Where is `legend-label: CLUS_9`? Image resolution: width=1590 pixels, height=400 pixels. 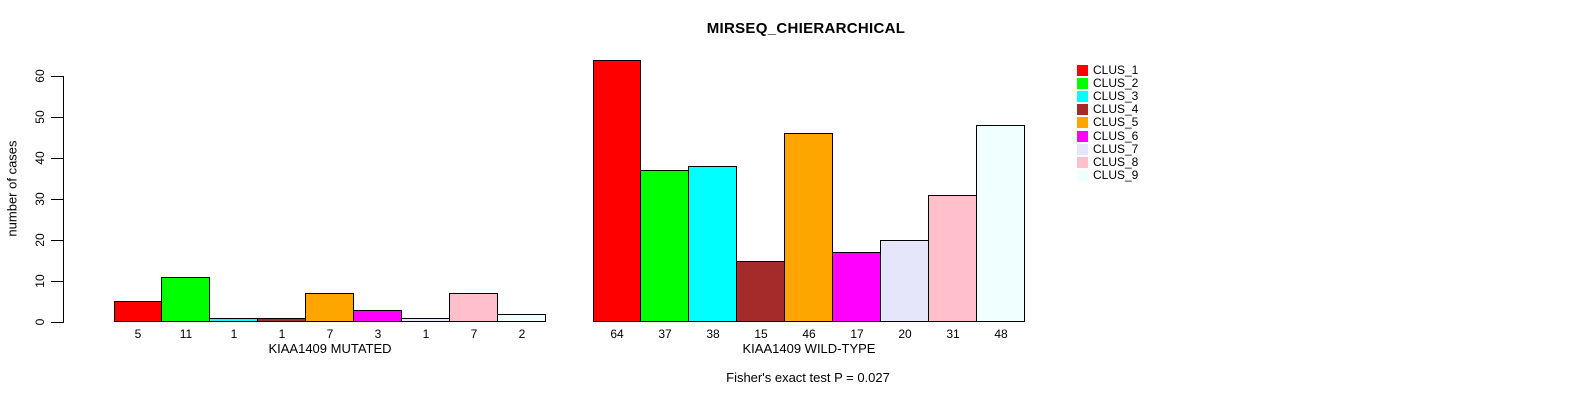 legend-label: CLUS_9 is located at coordinates (1116, 175).